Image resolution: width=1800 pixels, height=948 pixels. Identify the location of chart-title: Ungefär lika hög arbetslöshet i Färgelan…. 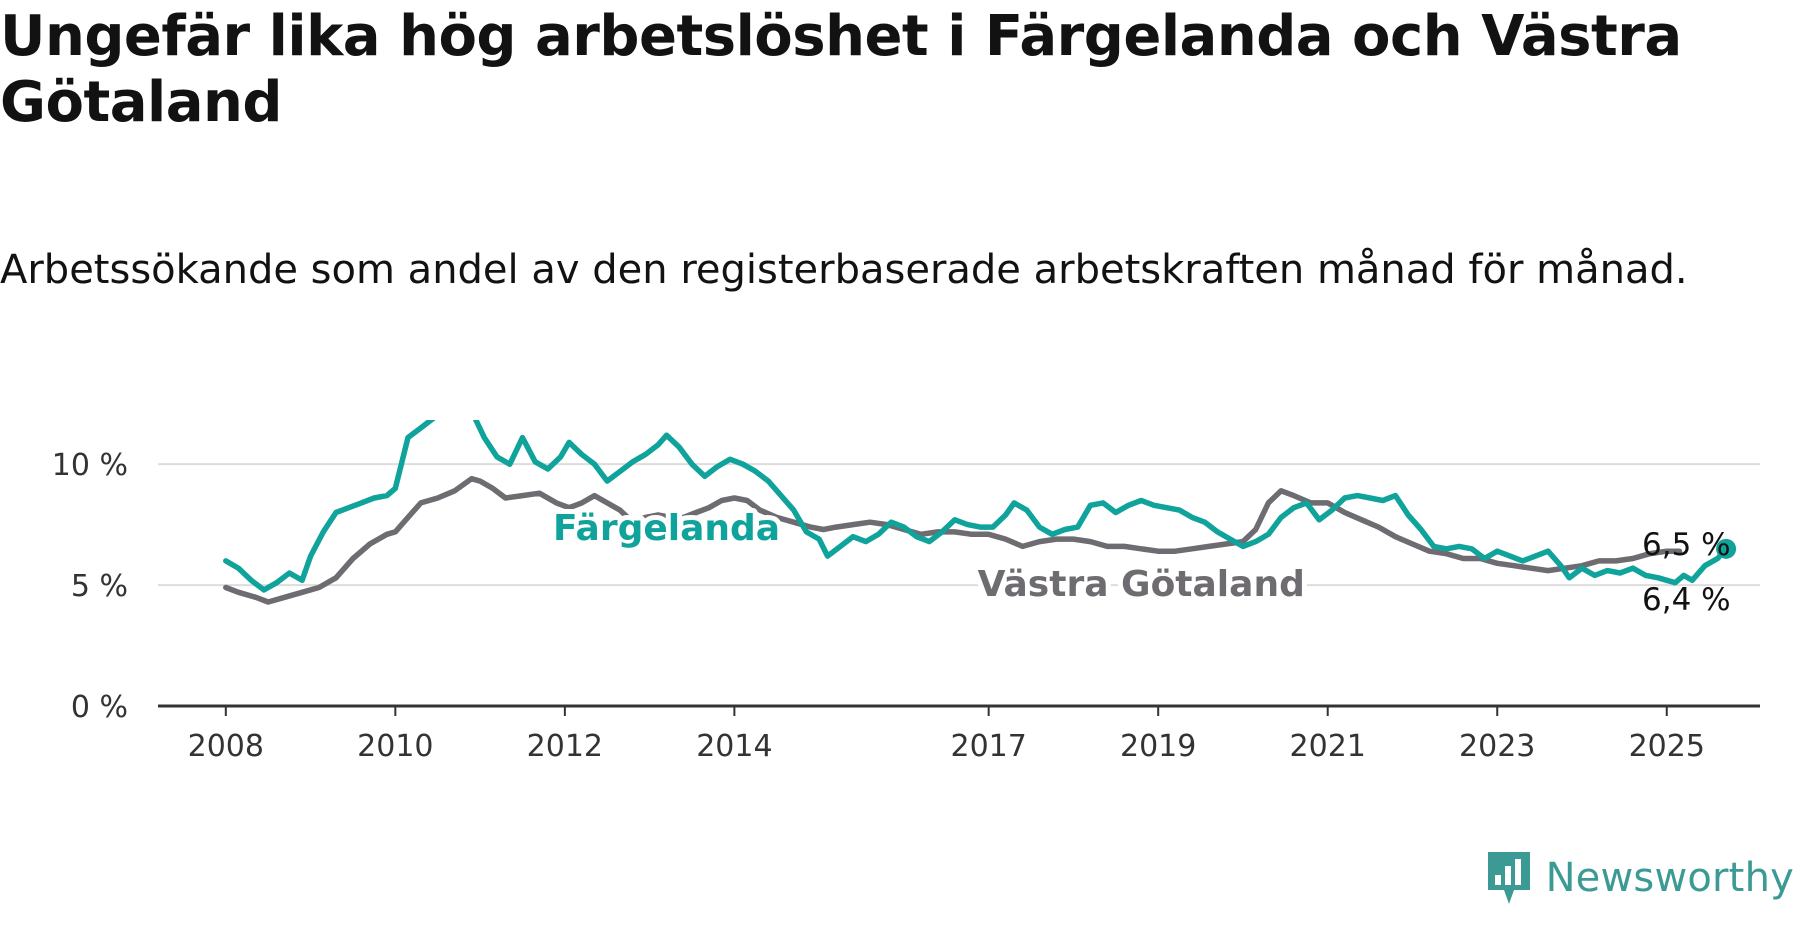
(841, 69).